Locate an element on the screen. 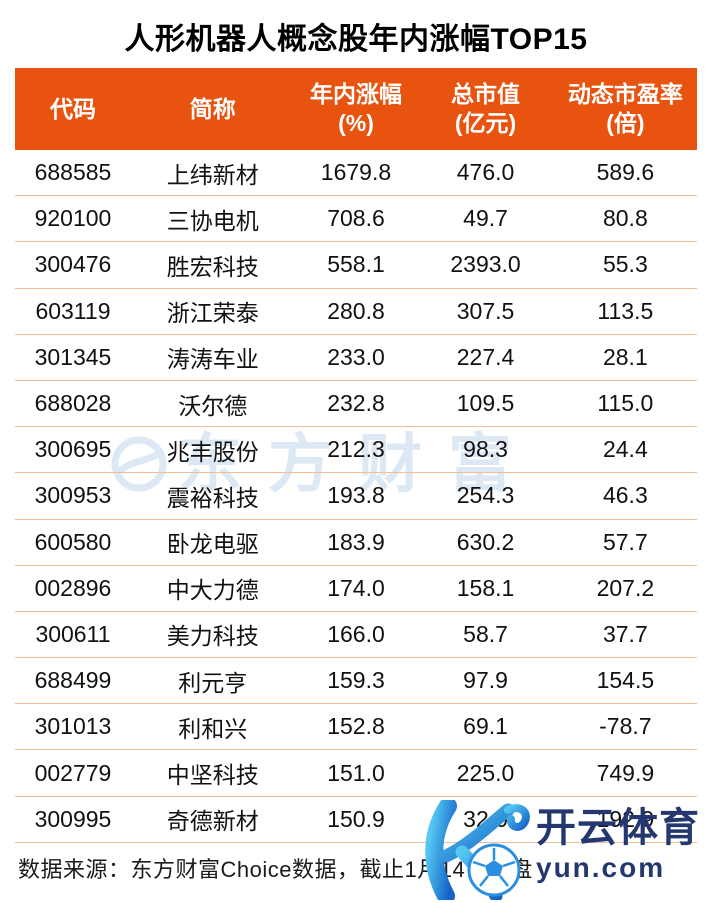  ytd-change: 151.0 is located at coordinates (356, 772).